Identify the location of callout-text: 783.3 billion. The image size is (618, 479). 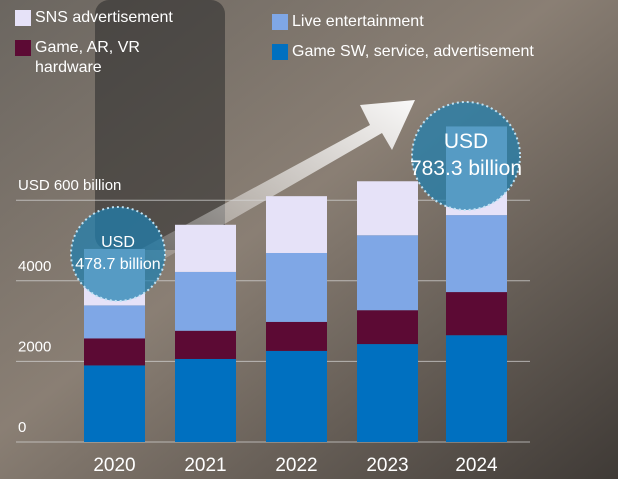
(466, 168).